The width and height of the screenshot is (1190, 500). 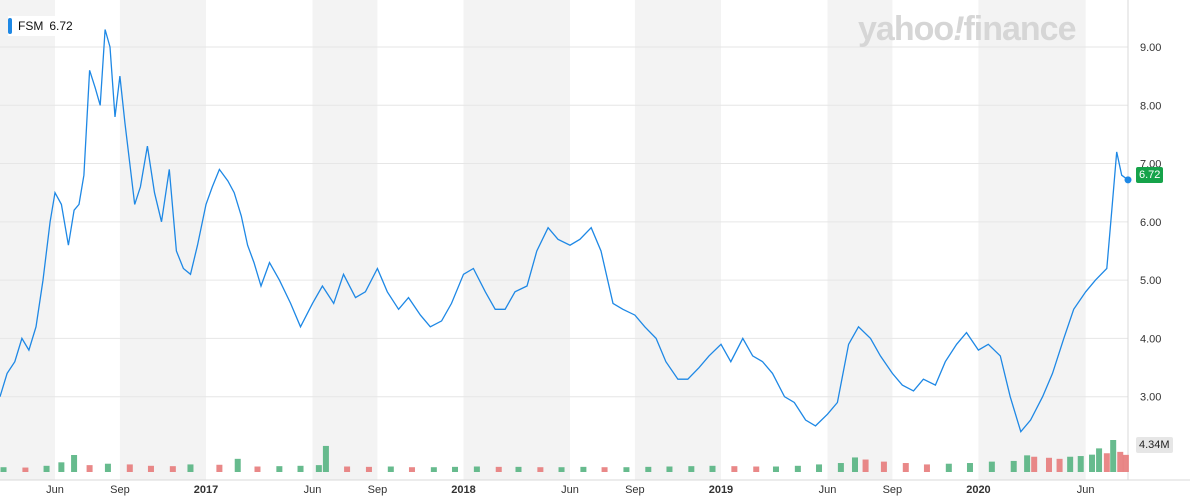 I want to click on brand-part2: finance, so click(x=1019, y=29).